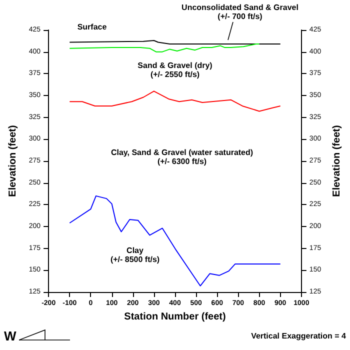  Describe the element at coordinates (175, 70) in the screenshot. I see `annotation: Sand & Gravel (dry) (+/- 2550 ft/s)` at that location.